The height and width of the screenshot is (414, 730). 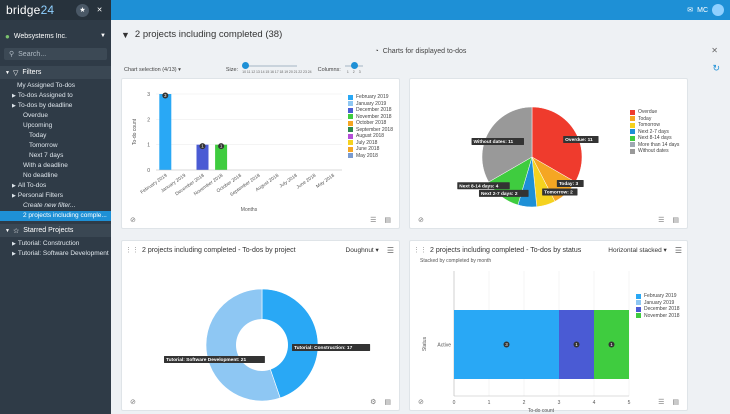 What do you see at coordinates (558, 193) in the screenshot?
I see `data-label: Tomorrow: 2` at bounding box center [558, 193].